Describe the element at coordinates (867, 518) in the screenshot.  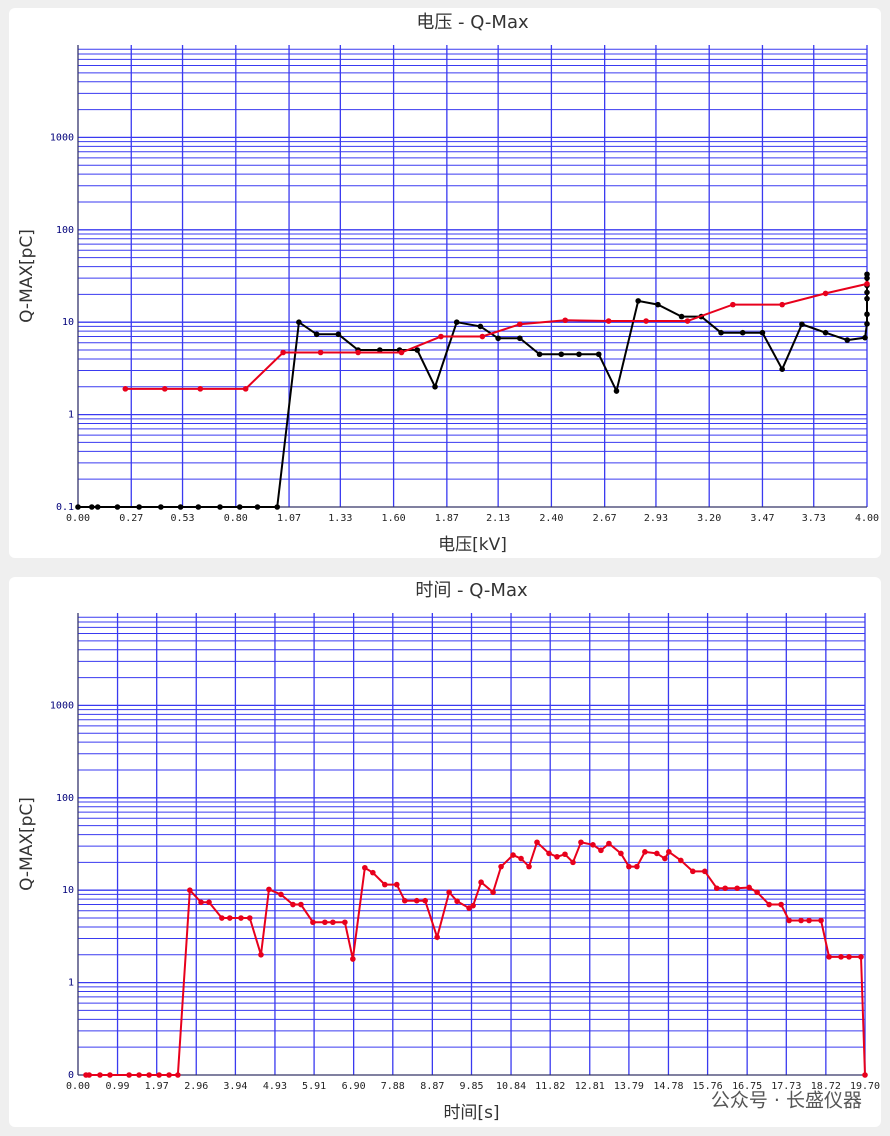
I see `x-tick-label: 4.00` at that location.